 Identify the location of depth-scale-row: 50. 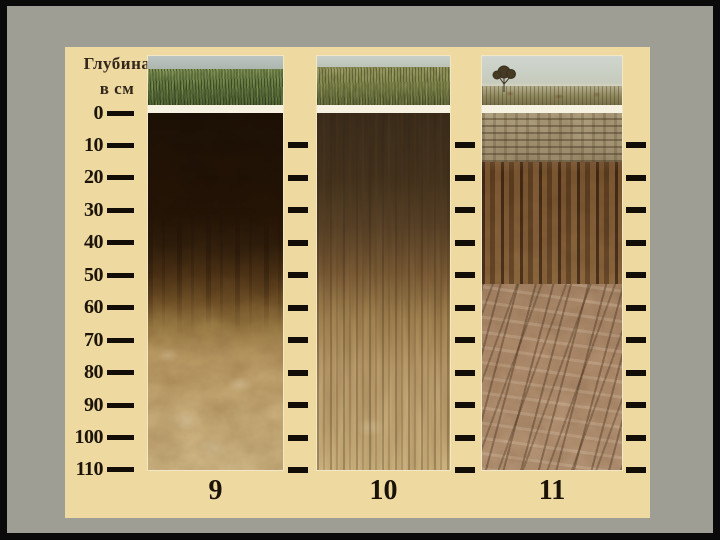
(99, 275).